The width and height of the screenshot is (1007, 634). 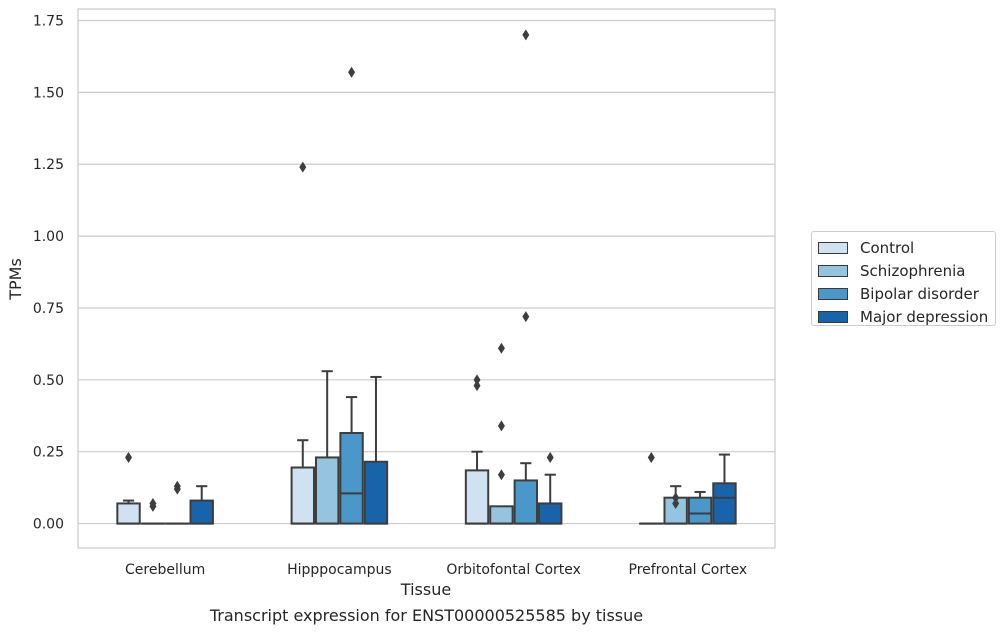 What do you see at coordinates (339, 570) in the screenshot?
I see `x-tick-label: Hipppocampus` at bounding box center [339, 570].